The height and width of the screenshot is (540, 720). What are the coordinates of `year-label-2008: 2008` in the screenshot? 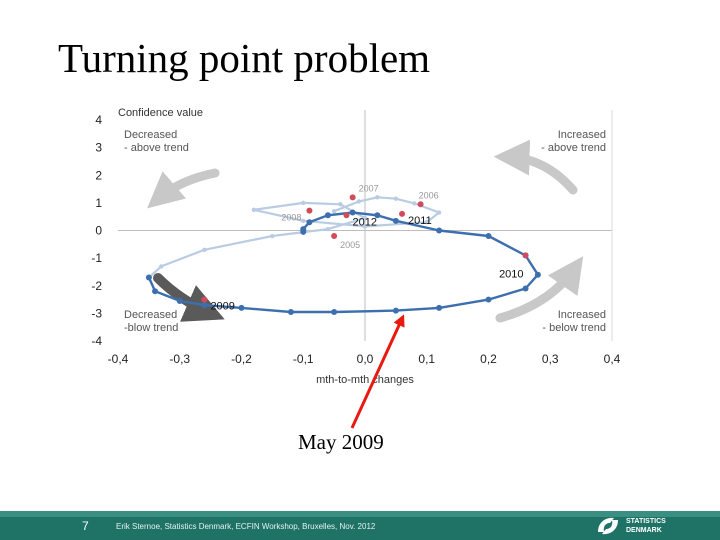 It's located at (291, 218).